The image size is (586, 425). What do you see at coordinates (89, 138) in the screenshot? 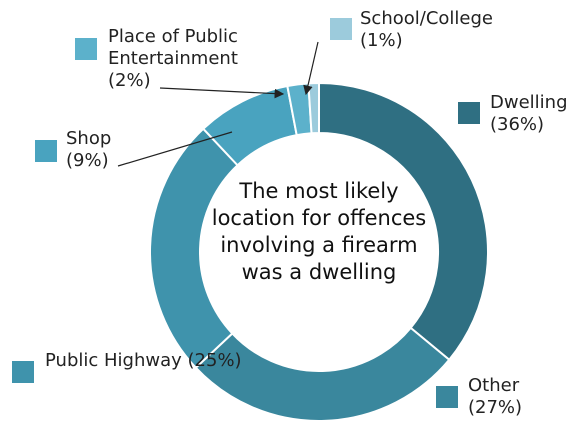
I see `legend-label: Shop` at bounding box center [89, 138].